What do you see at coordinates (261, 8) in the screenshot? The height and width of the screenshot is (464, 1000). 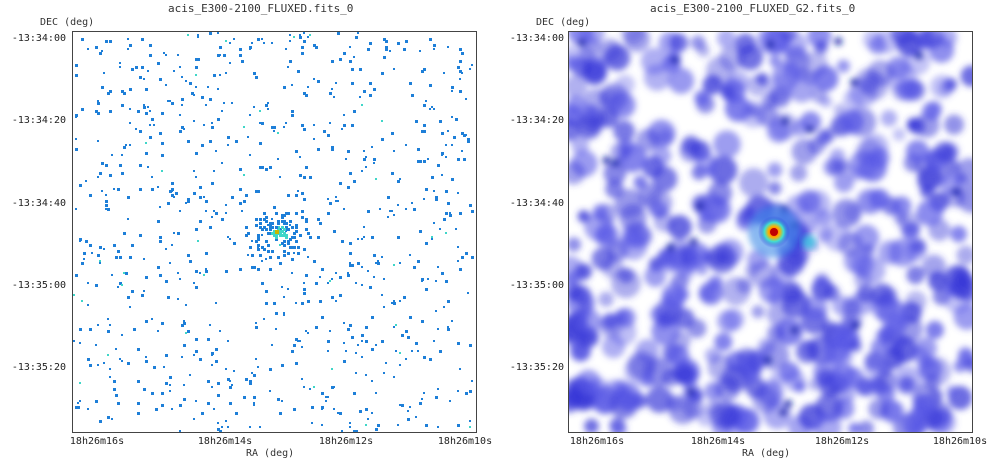 I see `left-panel-title: acis_E300-2100_FLUXED.fits_0` at bounding box center [261, 8].